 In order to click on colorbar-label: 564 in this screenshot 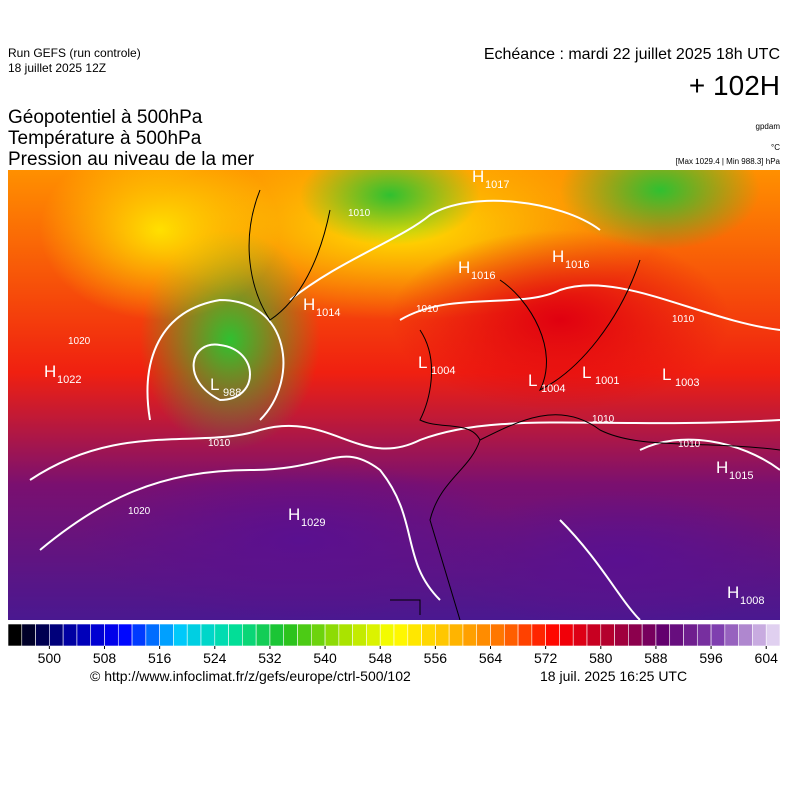, I will do `click(491, 658)`.